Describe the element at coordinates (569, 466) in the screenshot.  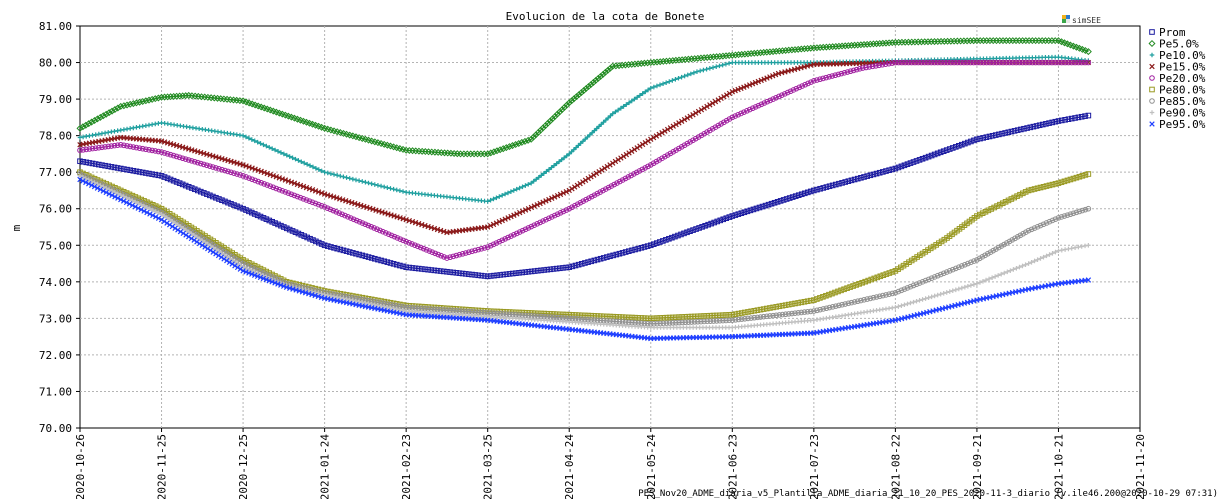
I see `x-tick-label: 2021-04-24` at that location.